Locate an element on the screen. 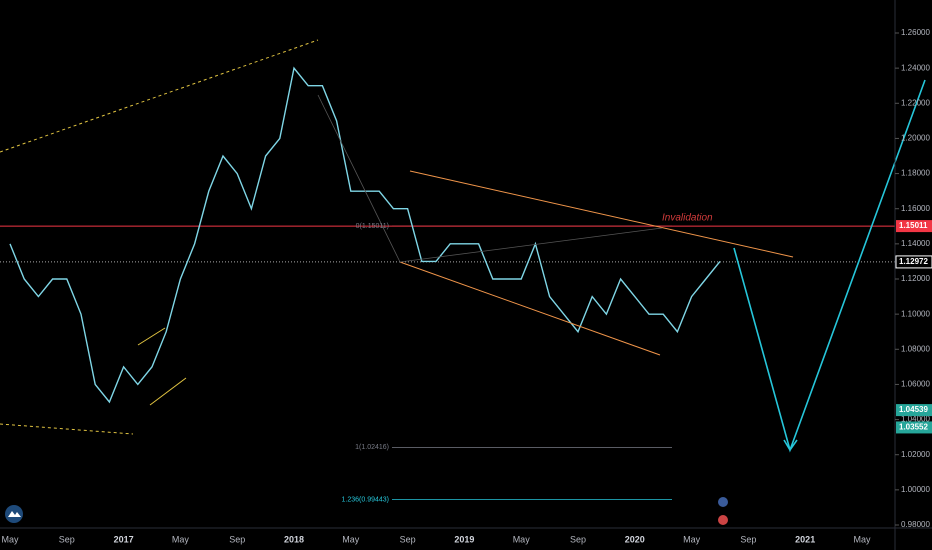  fib-label: 1.236(0.99443) is located at coordinates (365, 499).